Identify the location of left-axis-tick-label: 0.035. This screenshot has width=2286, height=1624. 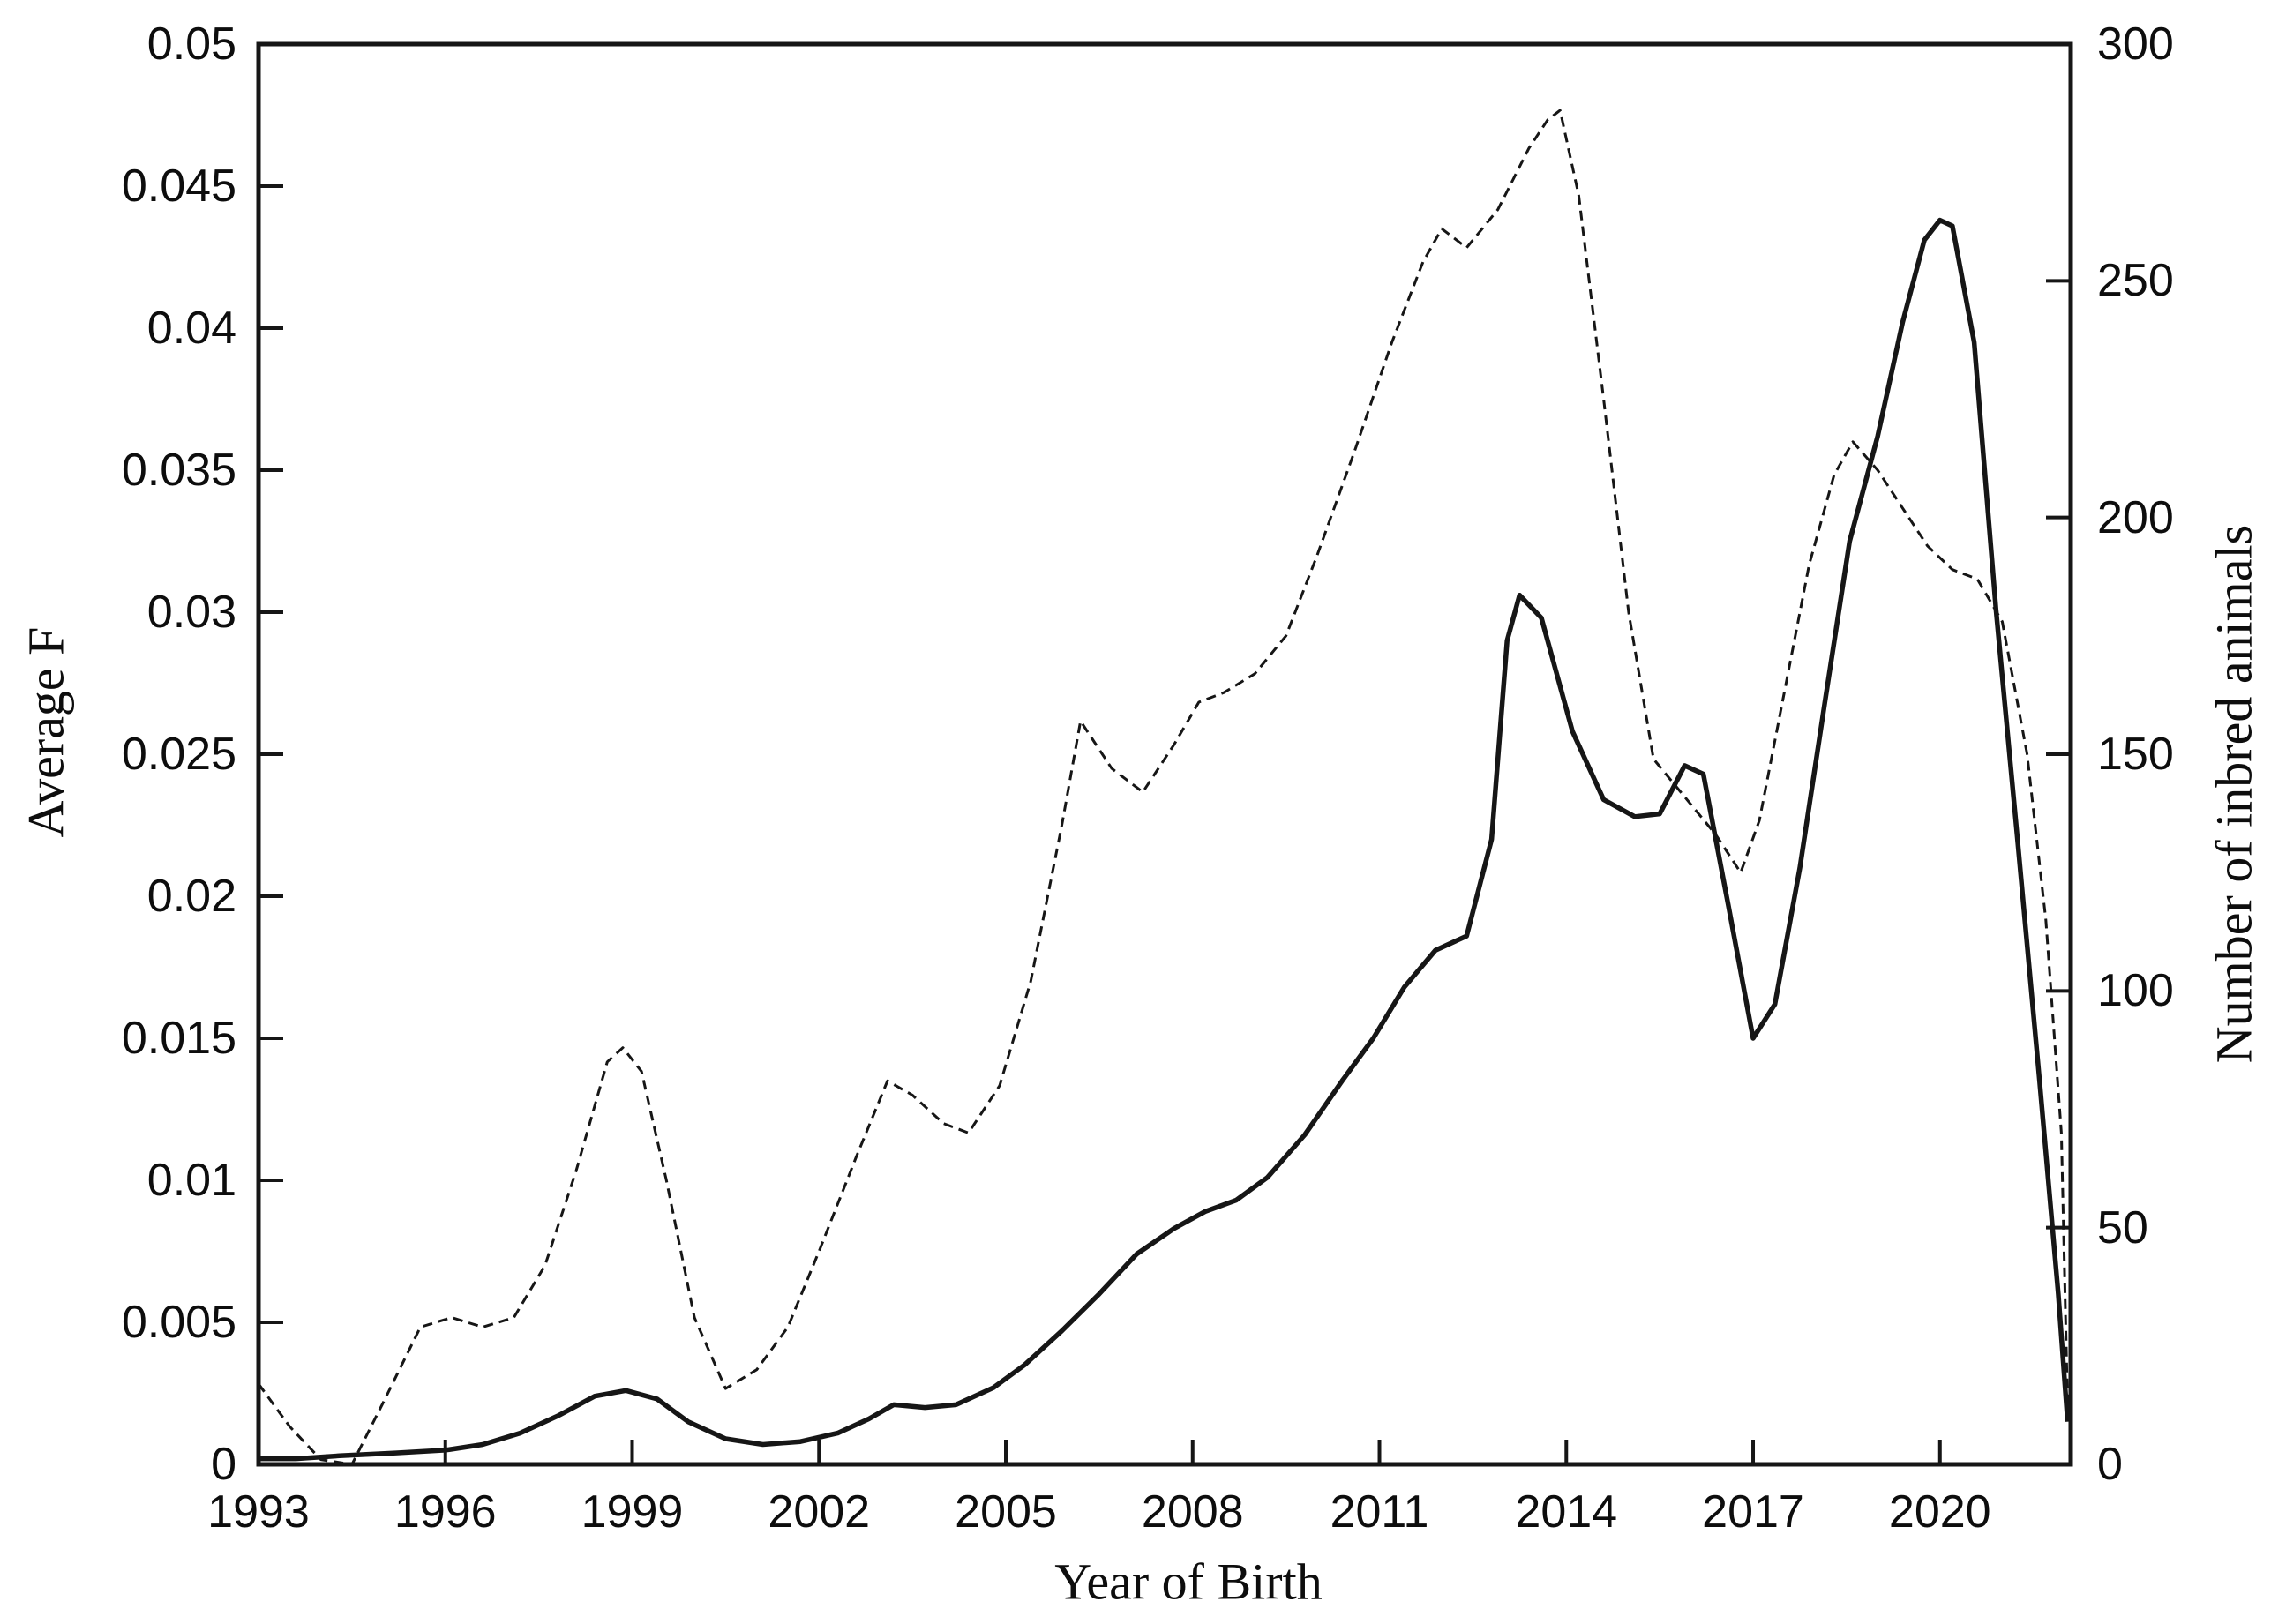
(179, 470).